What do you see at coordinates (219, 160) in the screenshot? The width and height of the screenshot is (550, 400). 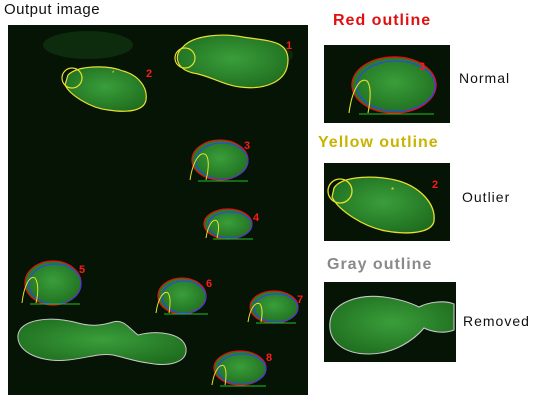 I see `cell-3: 3` at bounding box center [219, 160].